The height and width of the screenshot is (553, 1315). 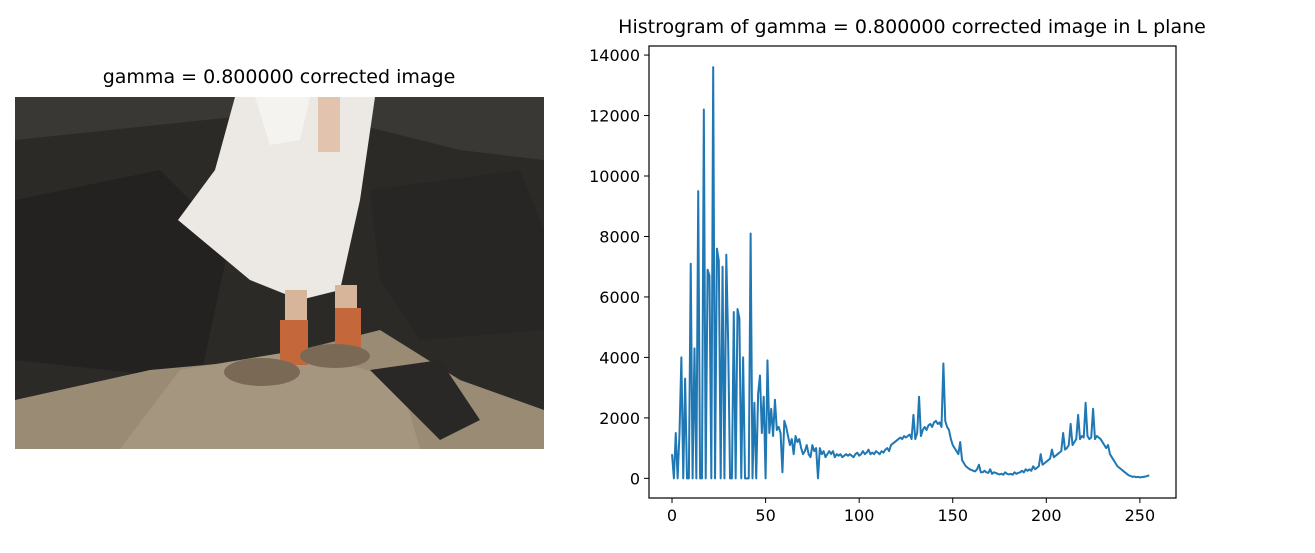 I want to click on y-tick-label: 0, so click(x=635, y=478).